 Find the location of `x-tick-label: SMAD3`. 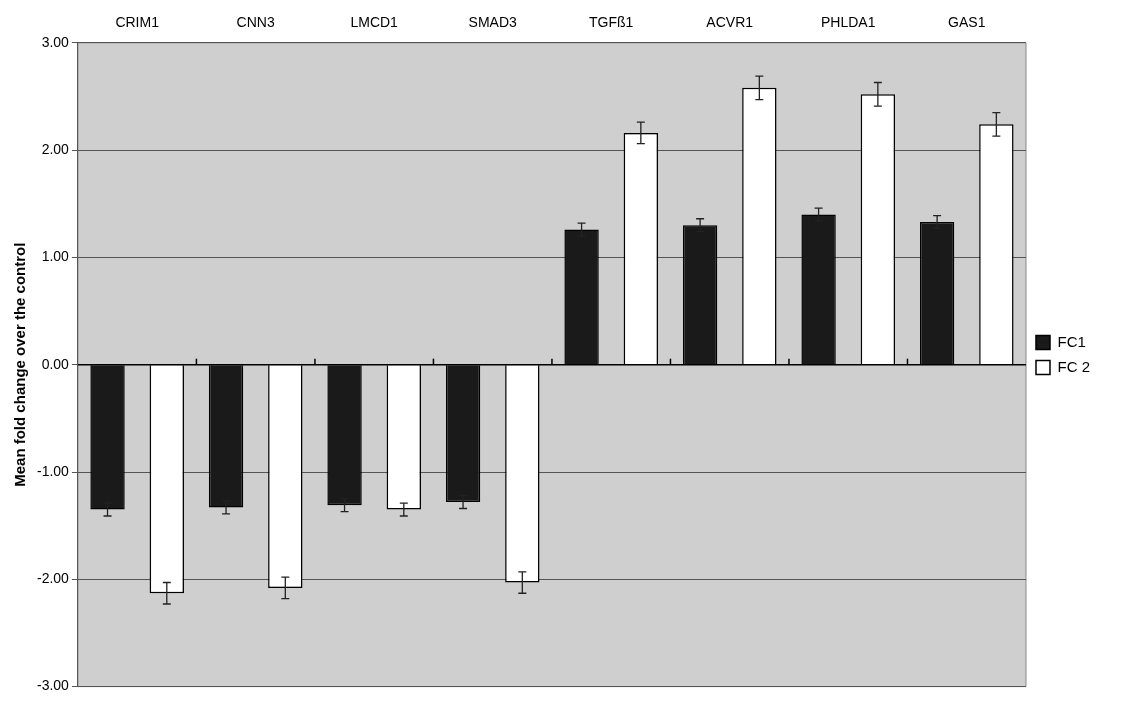

x-tick-label: SMAD3 is located at coordinates (493, 22).